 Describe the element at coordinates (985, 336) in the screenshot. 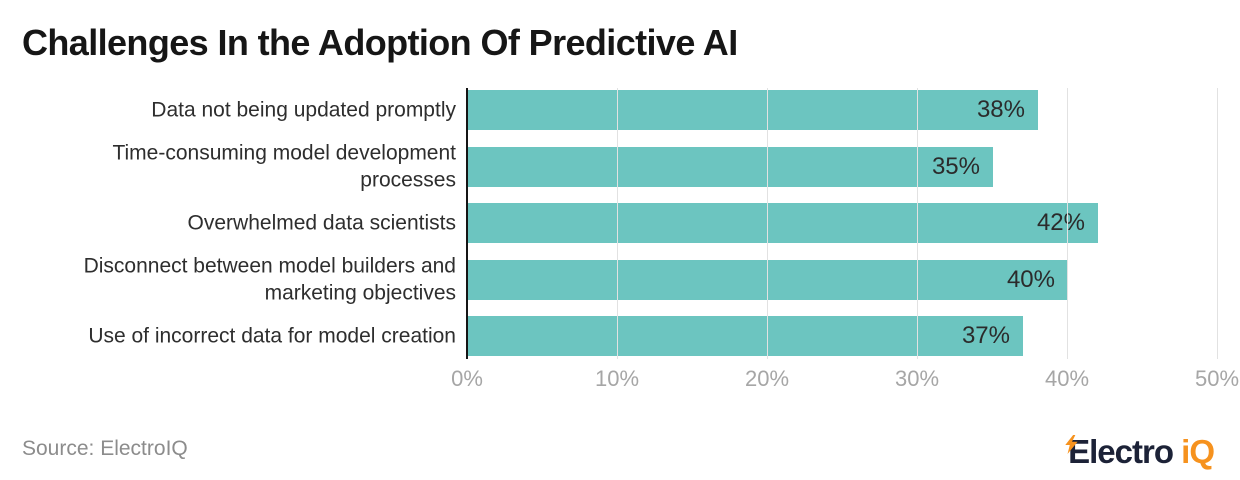

I see `value-label: 37%` at that location.